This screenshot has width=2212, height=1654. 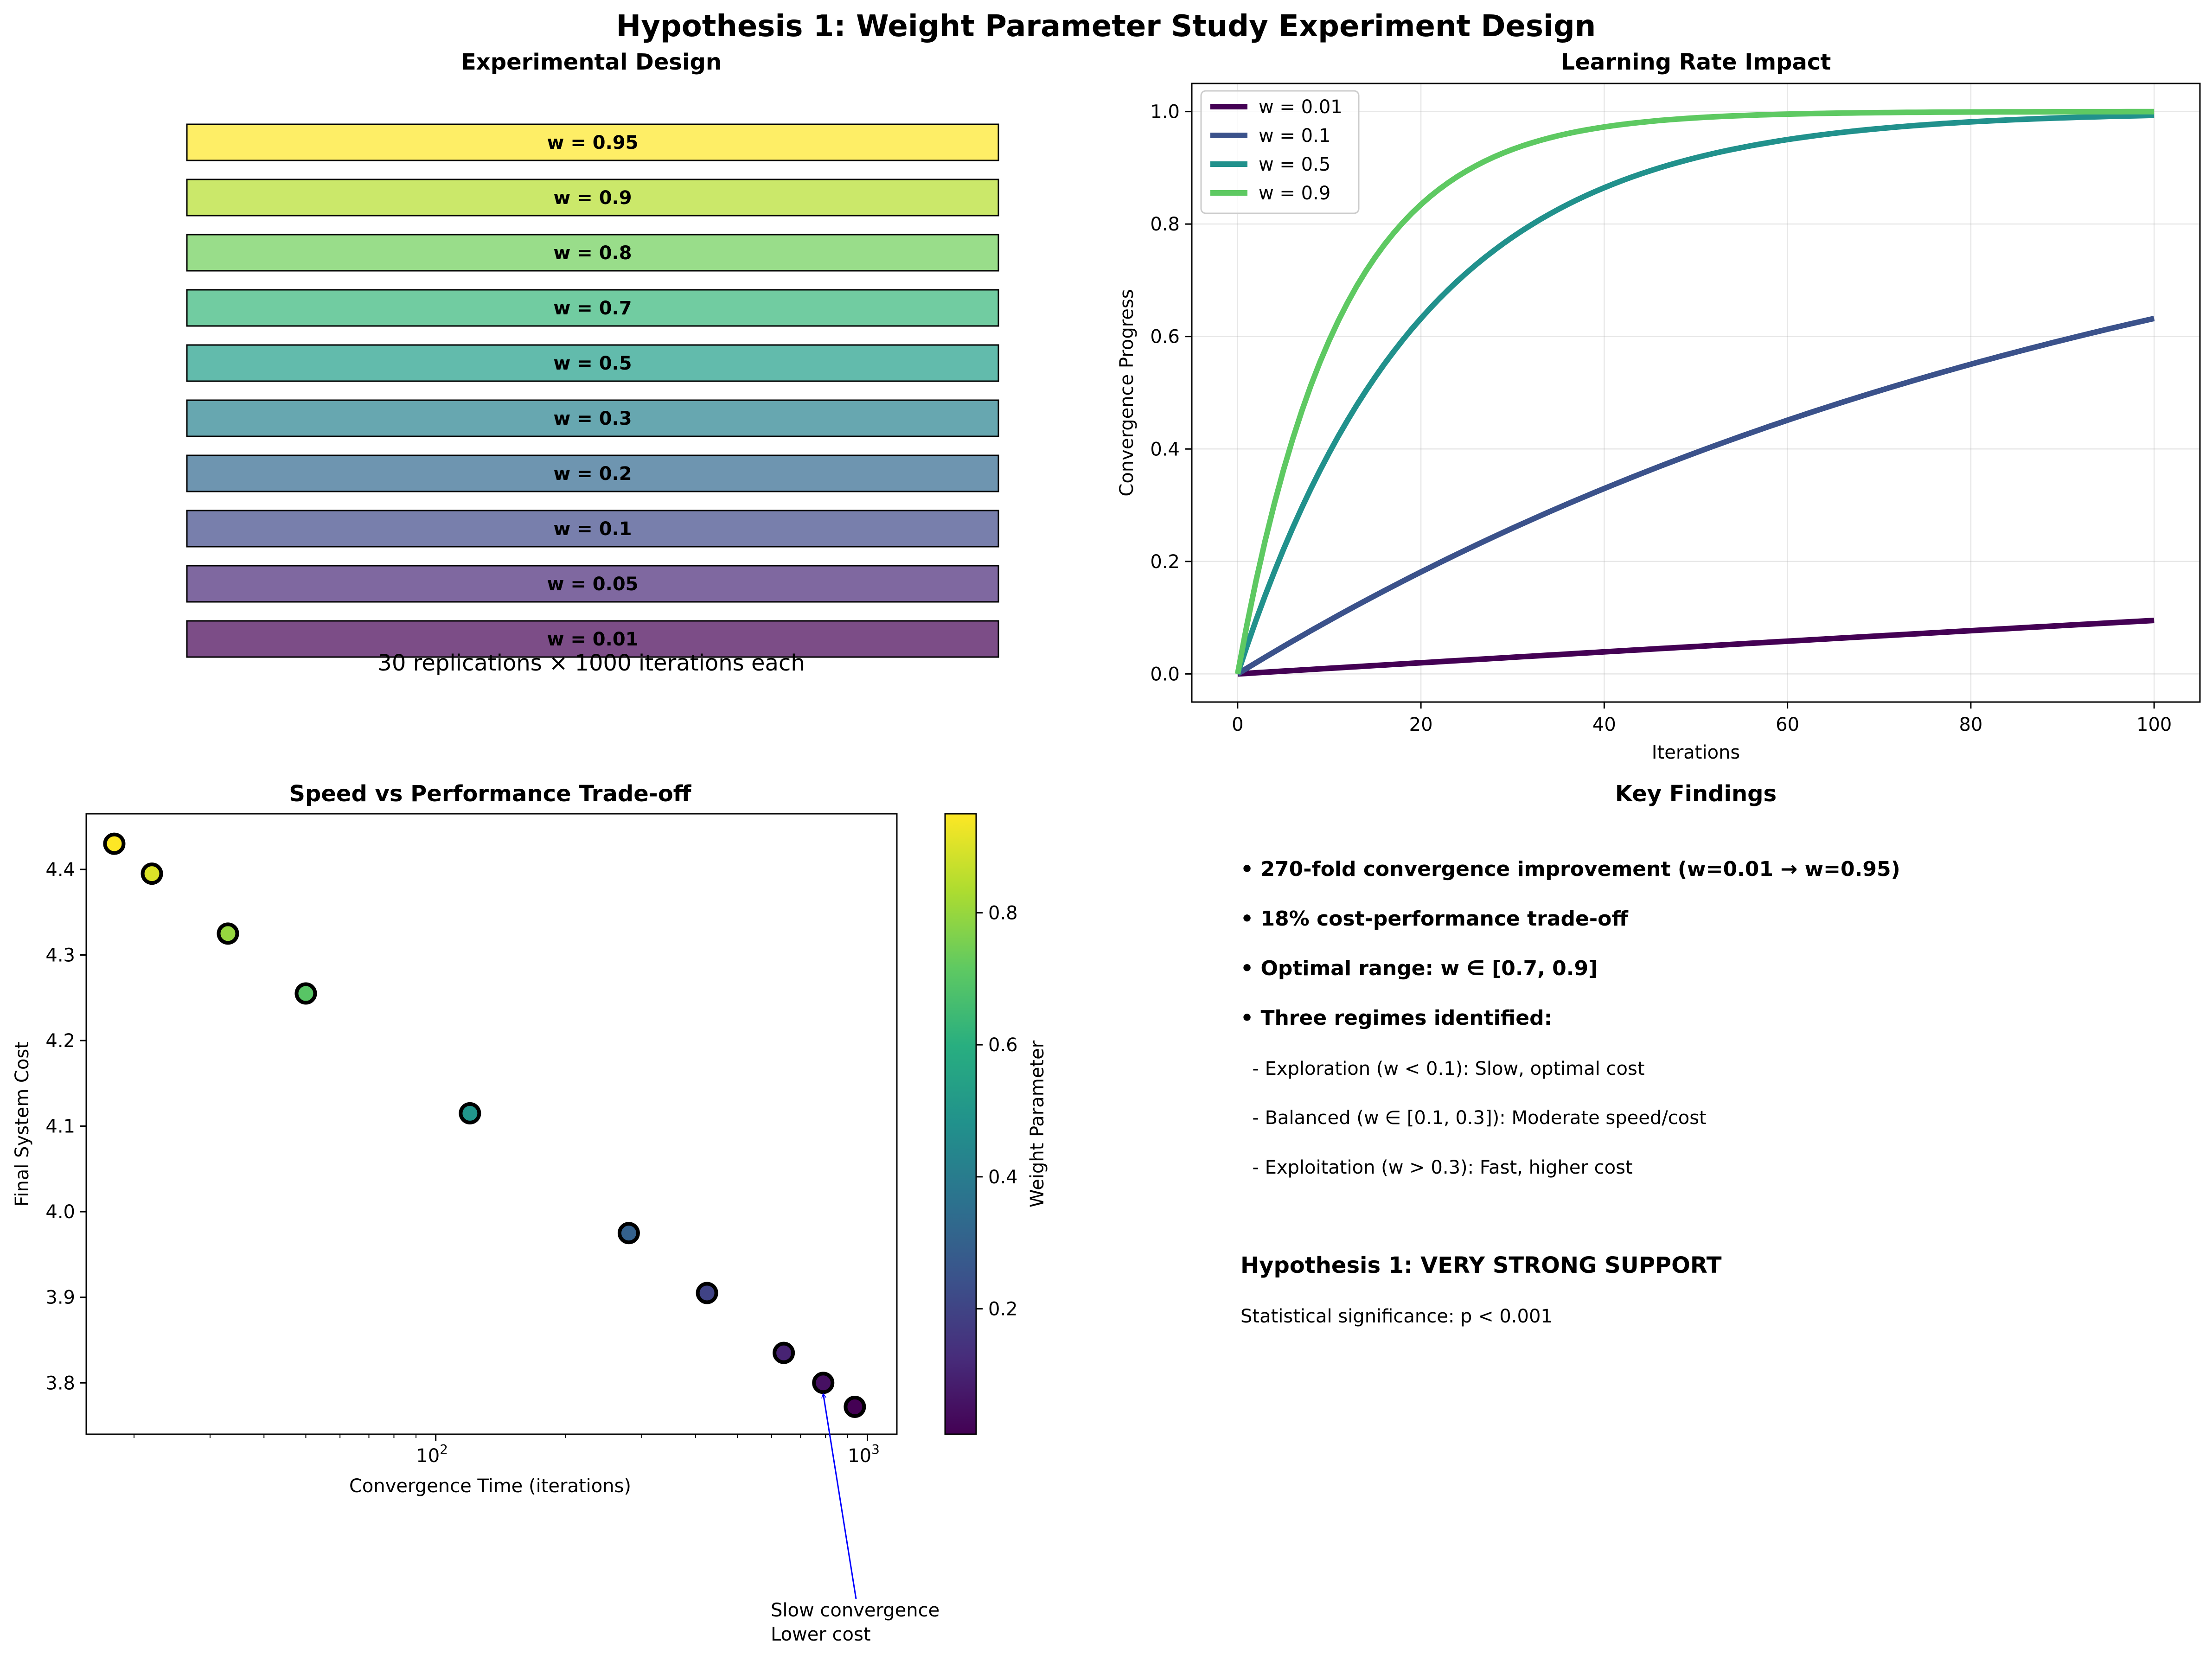 What do you see at coordinates (1165, 337) in the screenshot?
I see `y-tick-label: 0.6` at bounding box center [1165, 337].